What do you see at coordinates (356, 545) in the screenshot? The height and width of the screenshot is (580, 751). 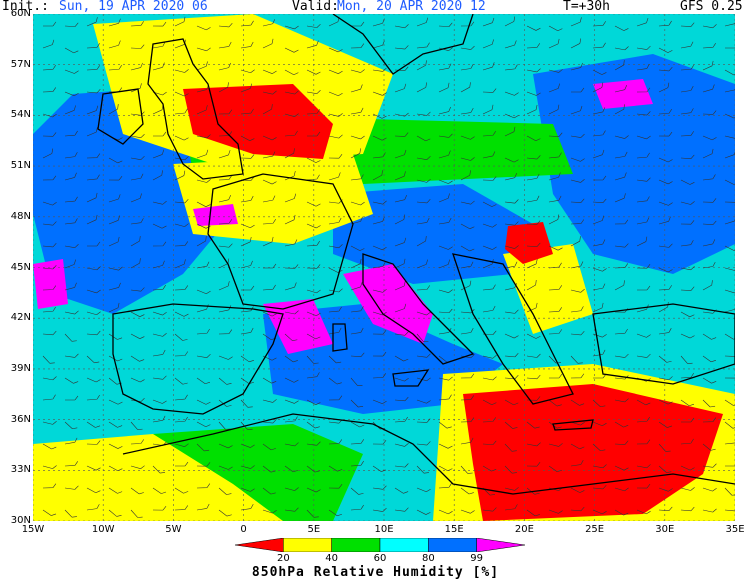 I see `legend-swatch` at bounding box center [356, 545].